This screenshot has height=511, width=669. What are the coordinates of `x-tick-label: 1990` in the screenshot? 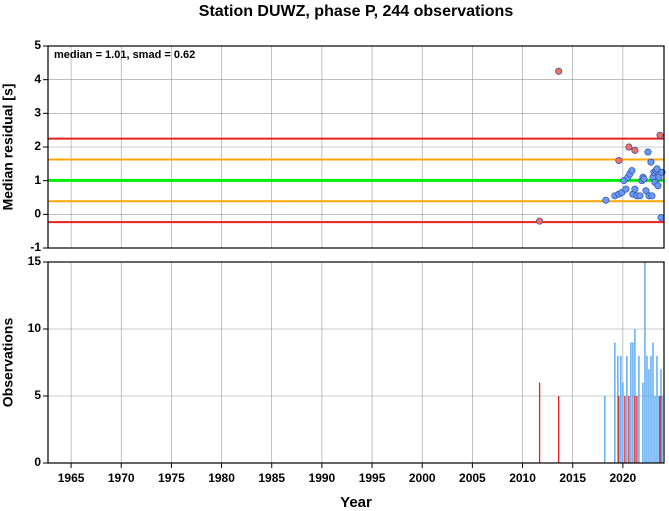 It's located at (322, 478).